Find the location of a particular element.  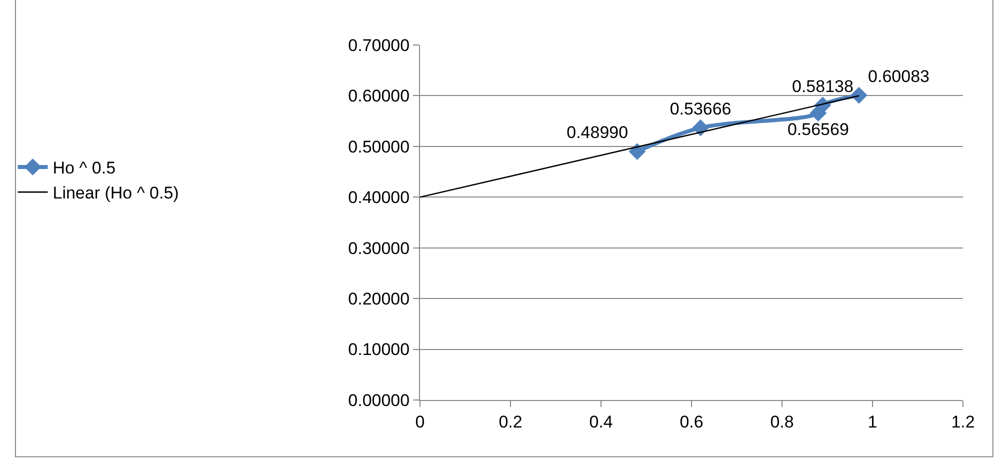

x-tick-label: 1 is located at coordinates (873, 422).